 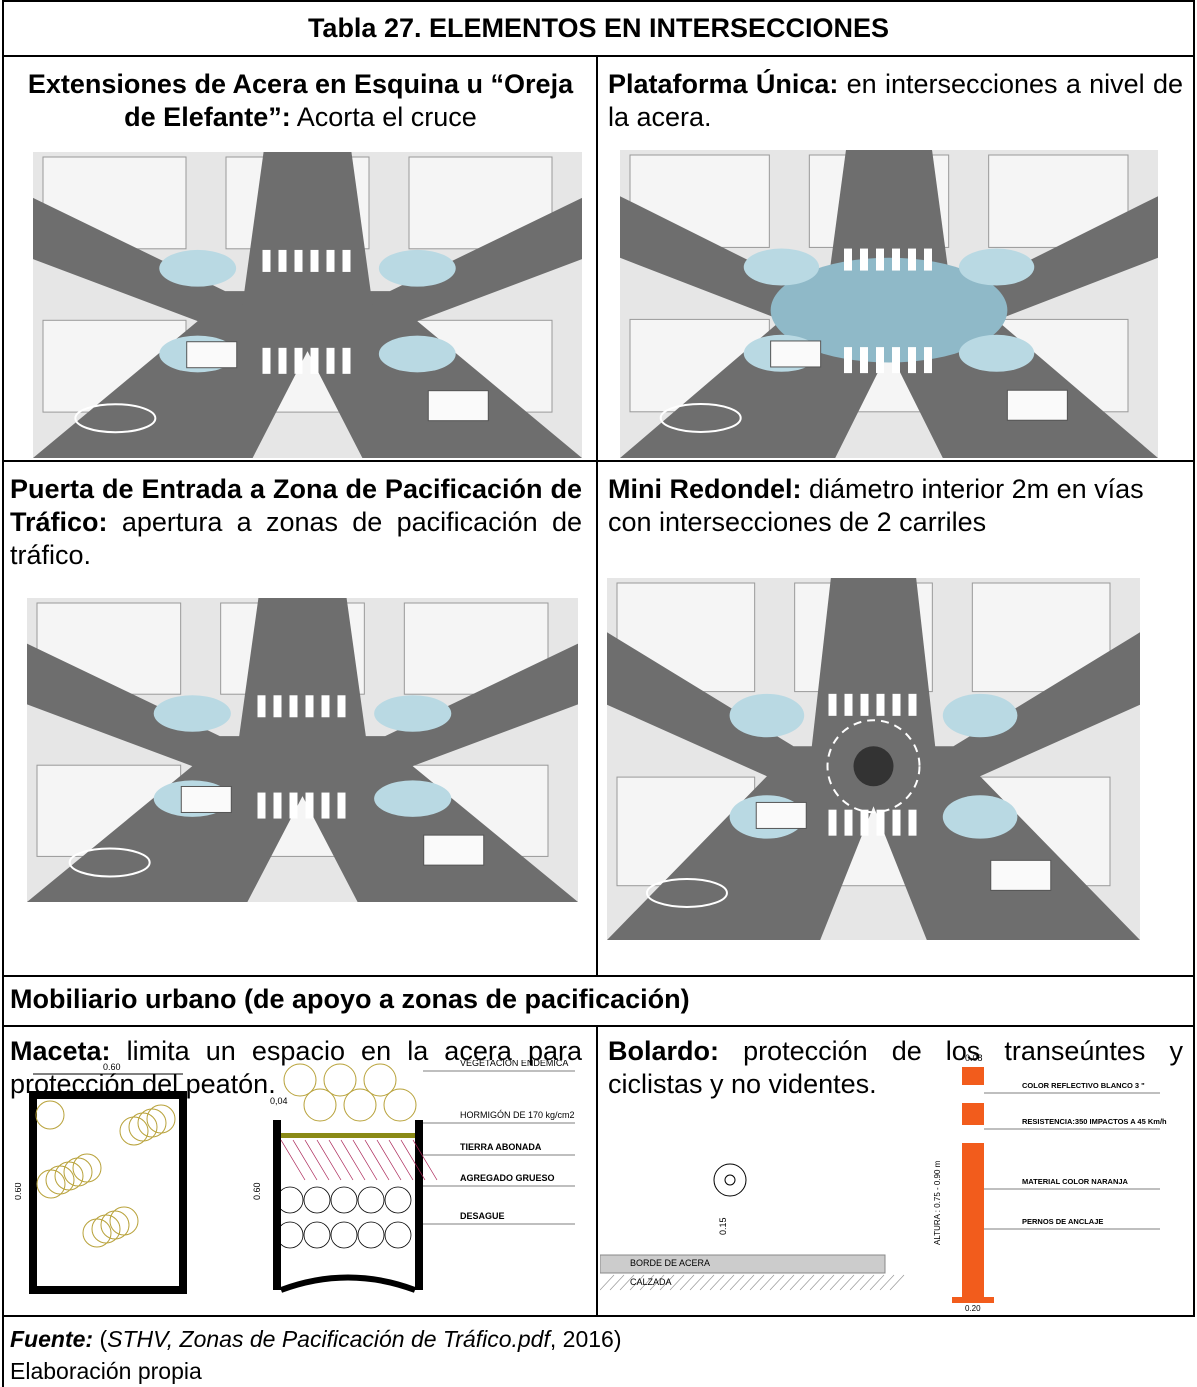 I want to click on base-plate, so click(x=973, y=1300).